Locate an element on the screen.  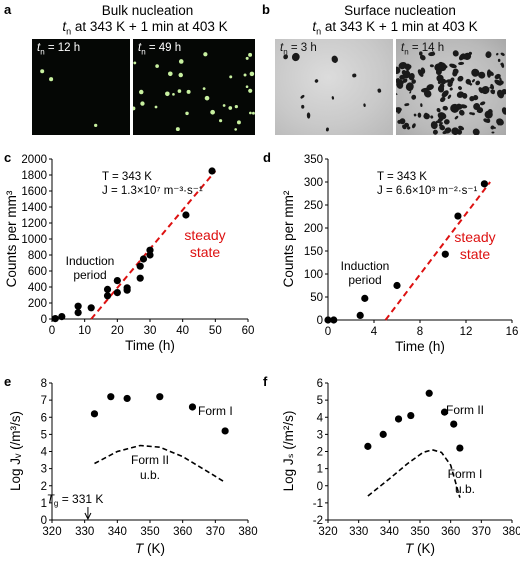
y-tick-label-e: 1 is located at coordinates (44, 504).